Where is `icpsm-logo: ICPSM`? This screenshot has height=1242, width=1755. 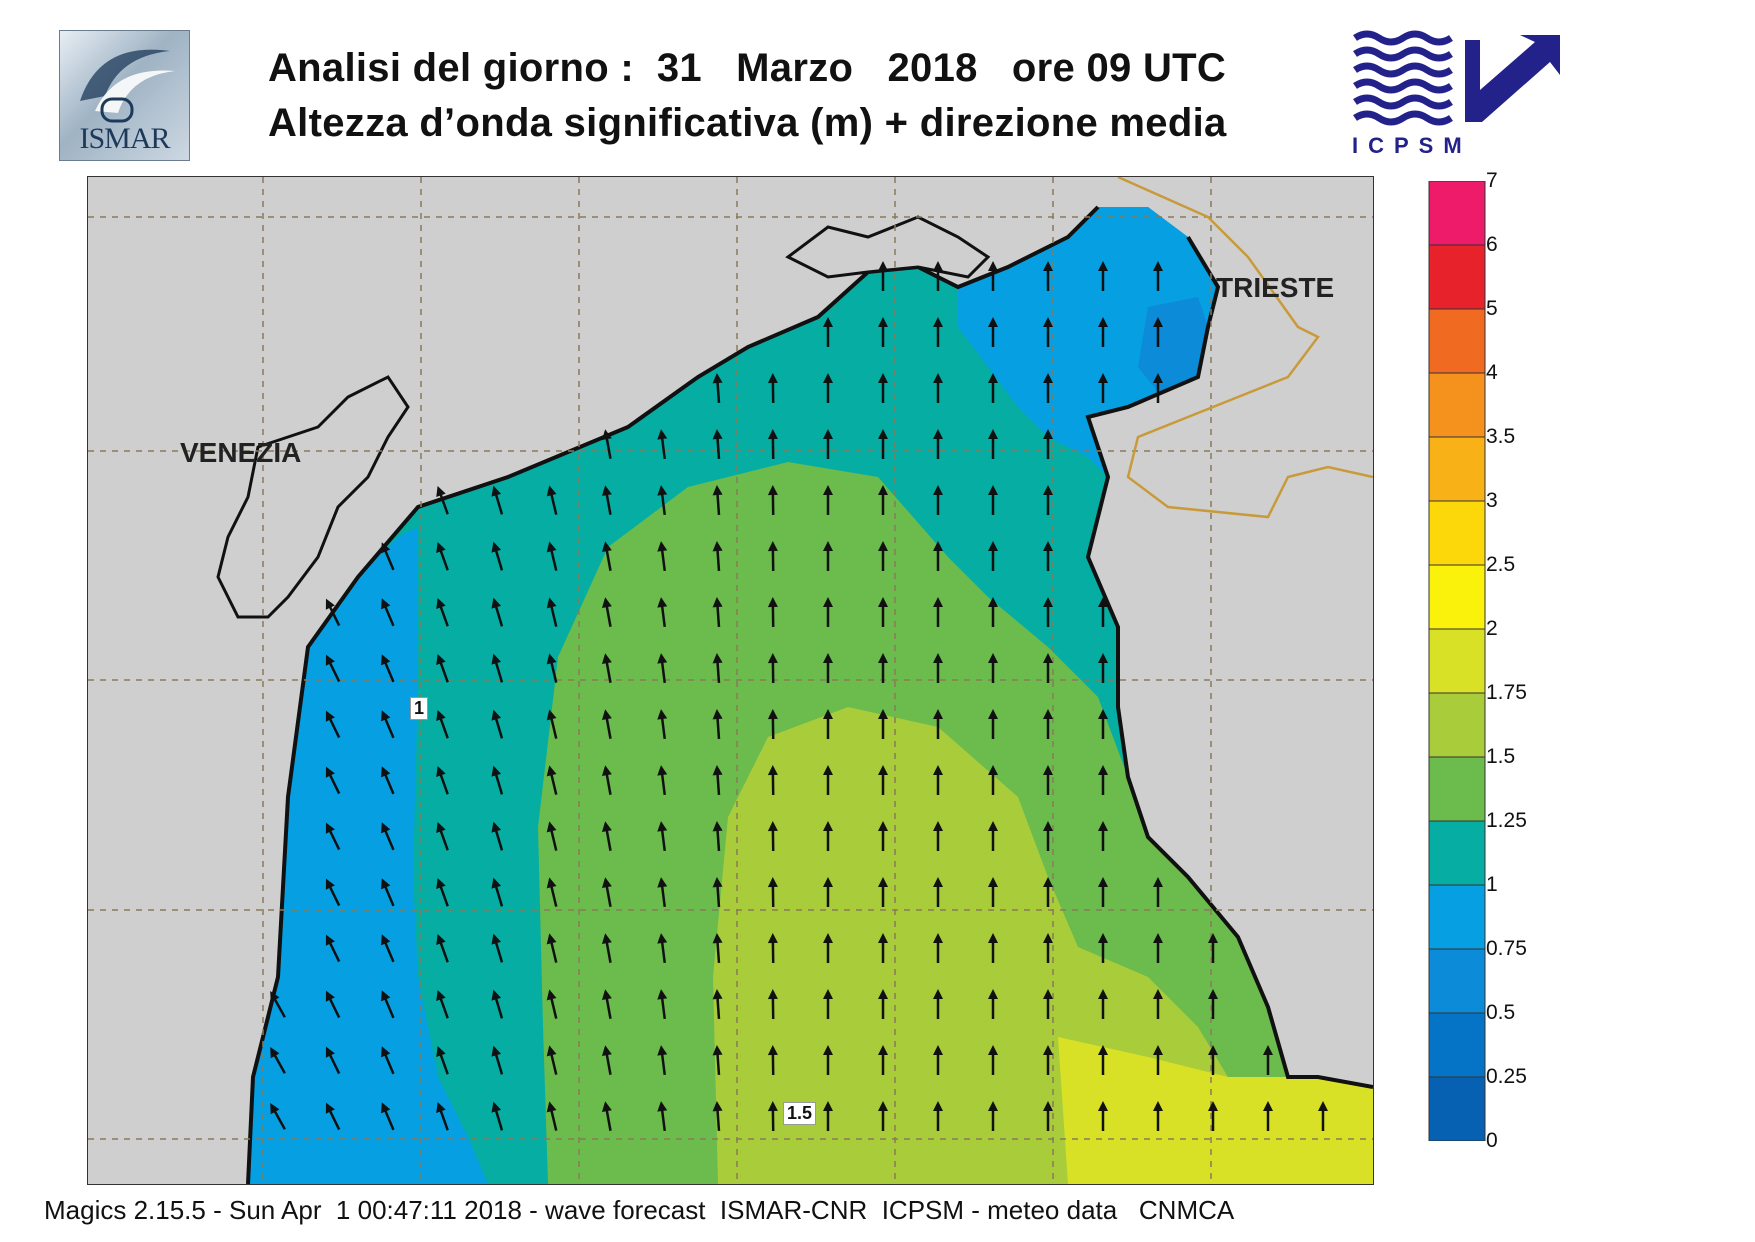
icpsm-logo: ICPSM is located at coordinates (1465, 95).